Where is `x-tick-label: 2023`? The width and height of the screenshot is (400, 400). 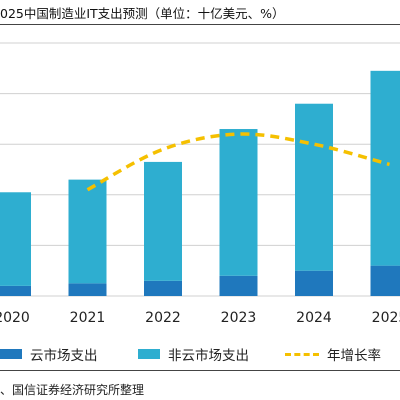
x-tick-label: 2023 is located at coordinates (239, 318).